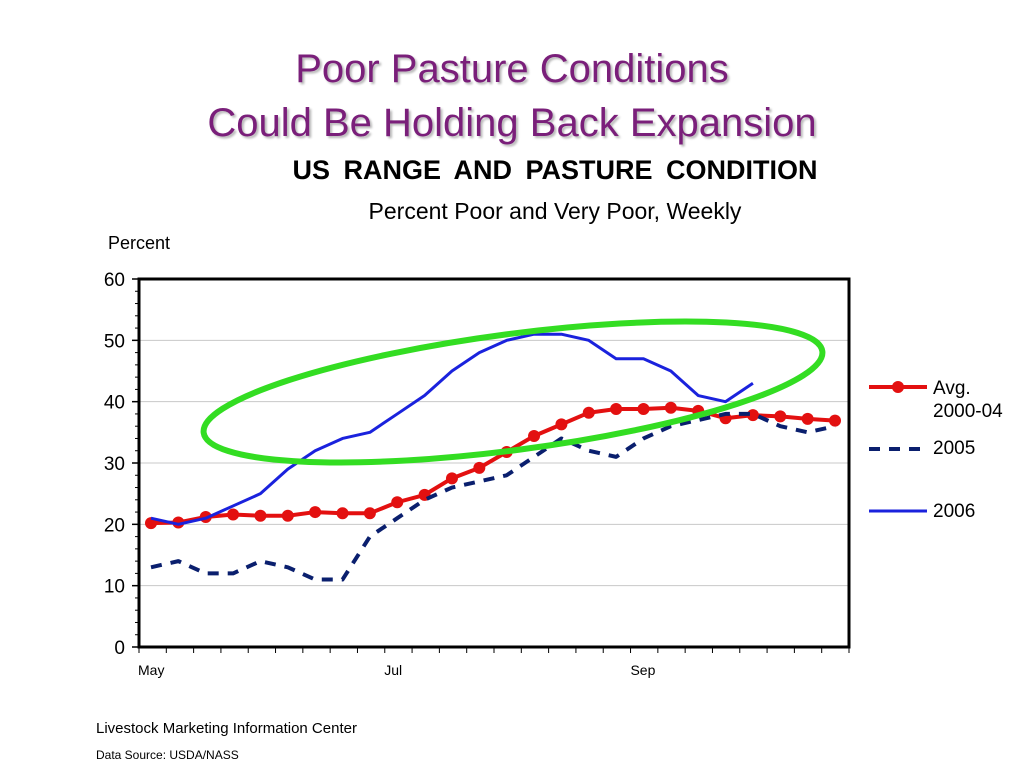 This screenshot has height=768, width=1024. Describe the element at coordinates (119, 648) in the screenshot. I see `y-tick-label: 0` at that location.